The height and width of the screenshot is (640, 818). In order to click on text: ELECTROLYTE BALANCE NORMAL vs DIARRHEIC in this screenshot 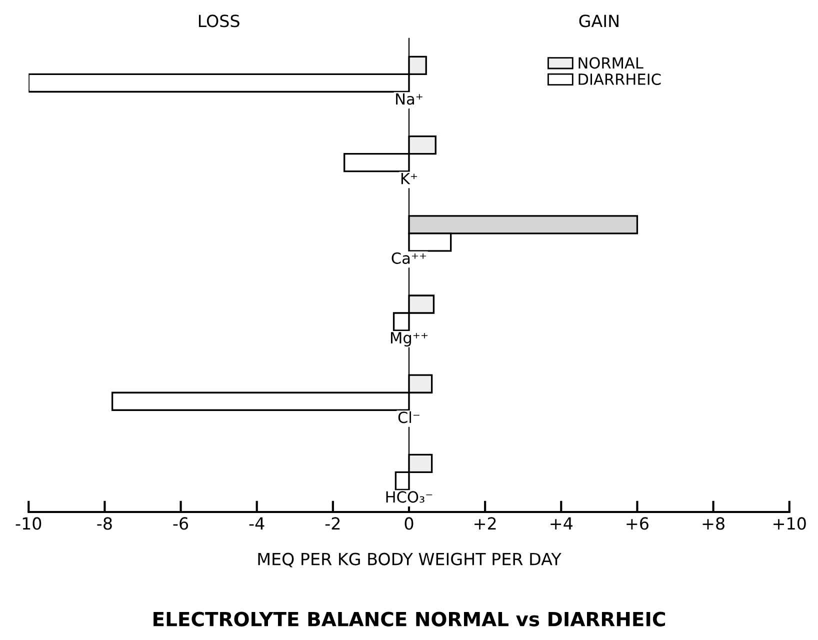, I will do `click(409, 619)`.